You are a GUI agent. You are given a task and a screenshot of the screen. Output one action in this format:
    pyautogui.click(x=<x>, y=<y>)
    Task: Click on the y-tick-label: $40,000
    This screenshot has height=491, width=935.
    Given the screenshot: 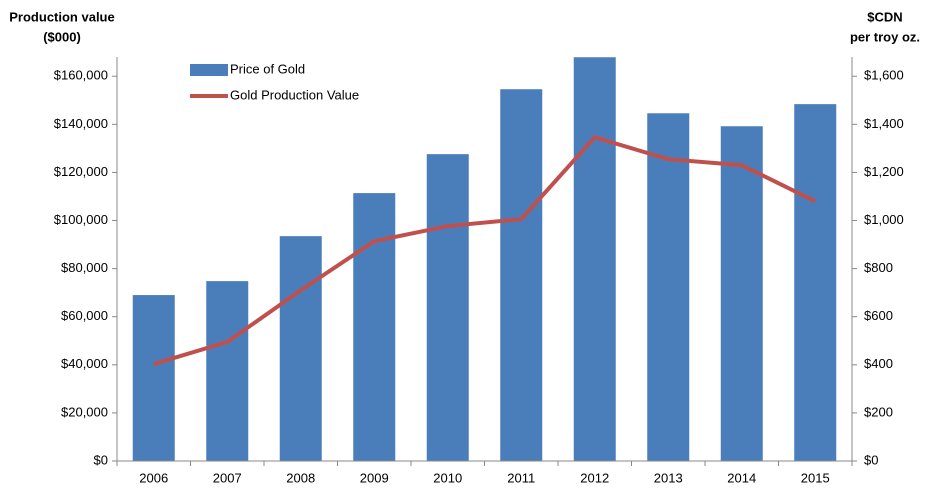 What is the action you would take?
    pyautogui.click(x=84, y=363)
    